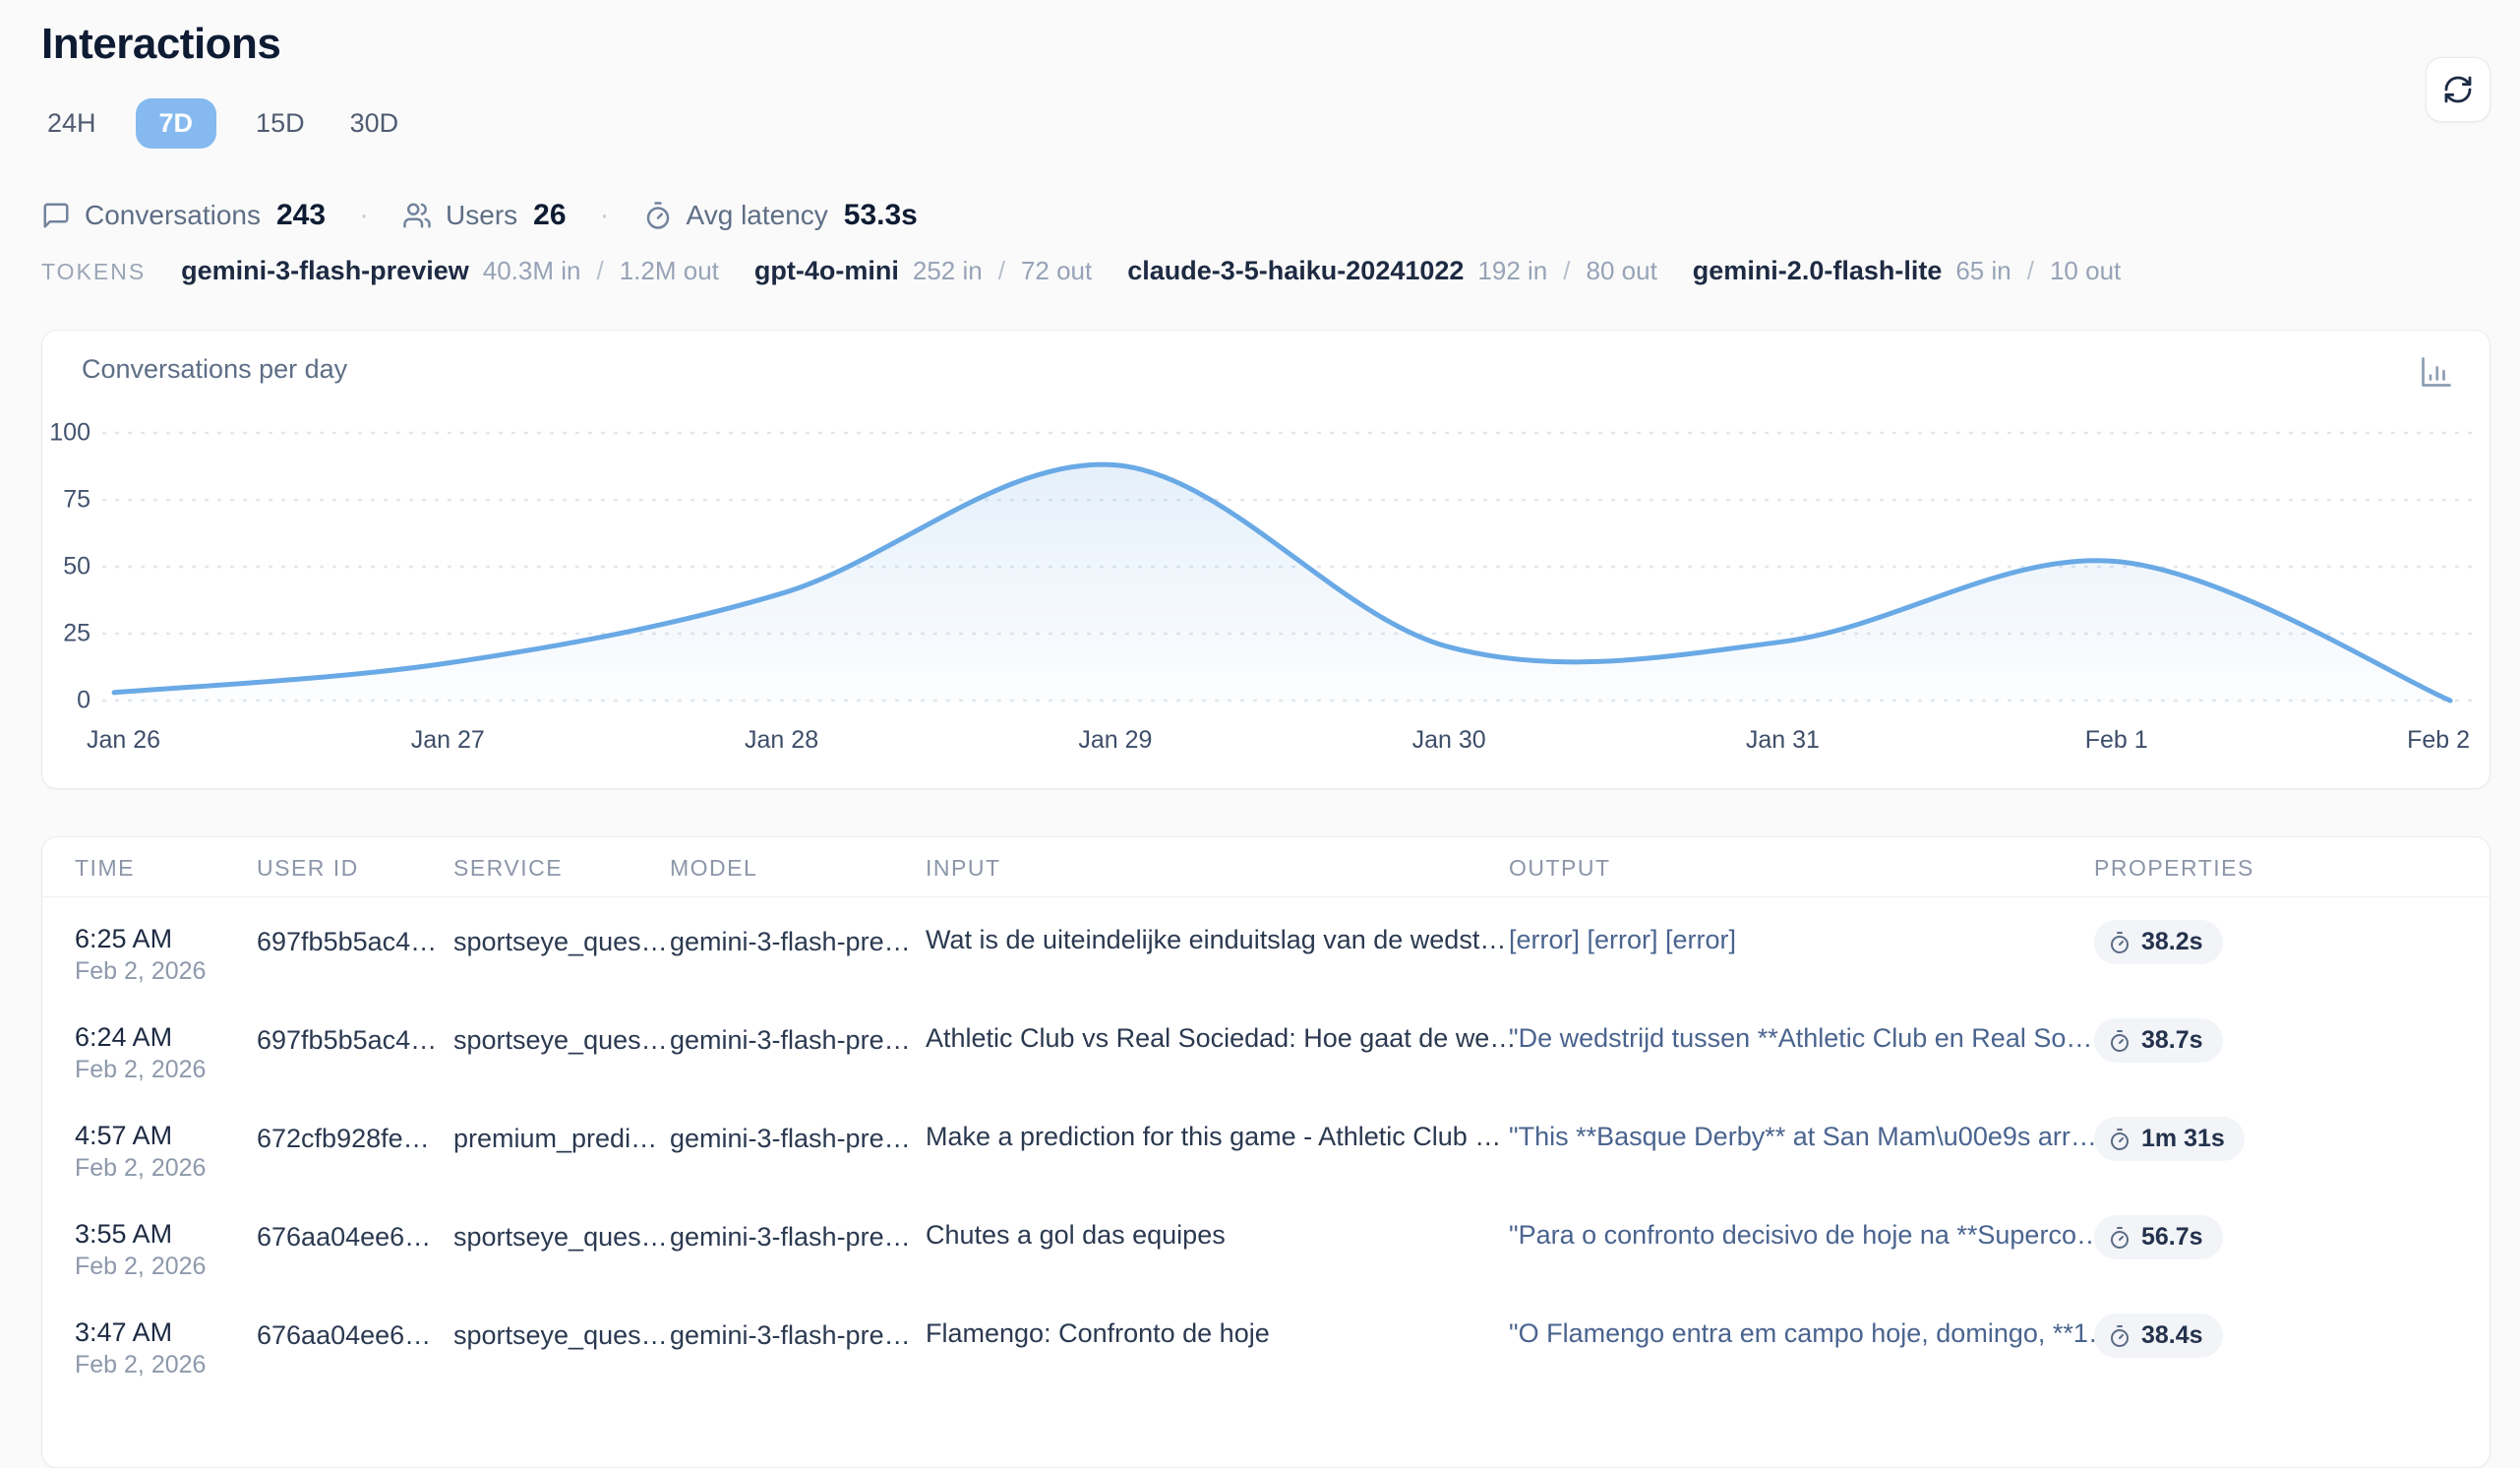  What do you see at coordinates (124, 1037) in the screenshot?
I see `row-time: 6:24 AM` at bounding box center [124, 1037].